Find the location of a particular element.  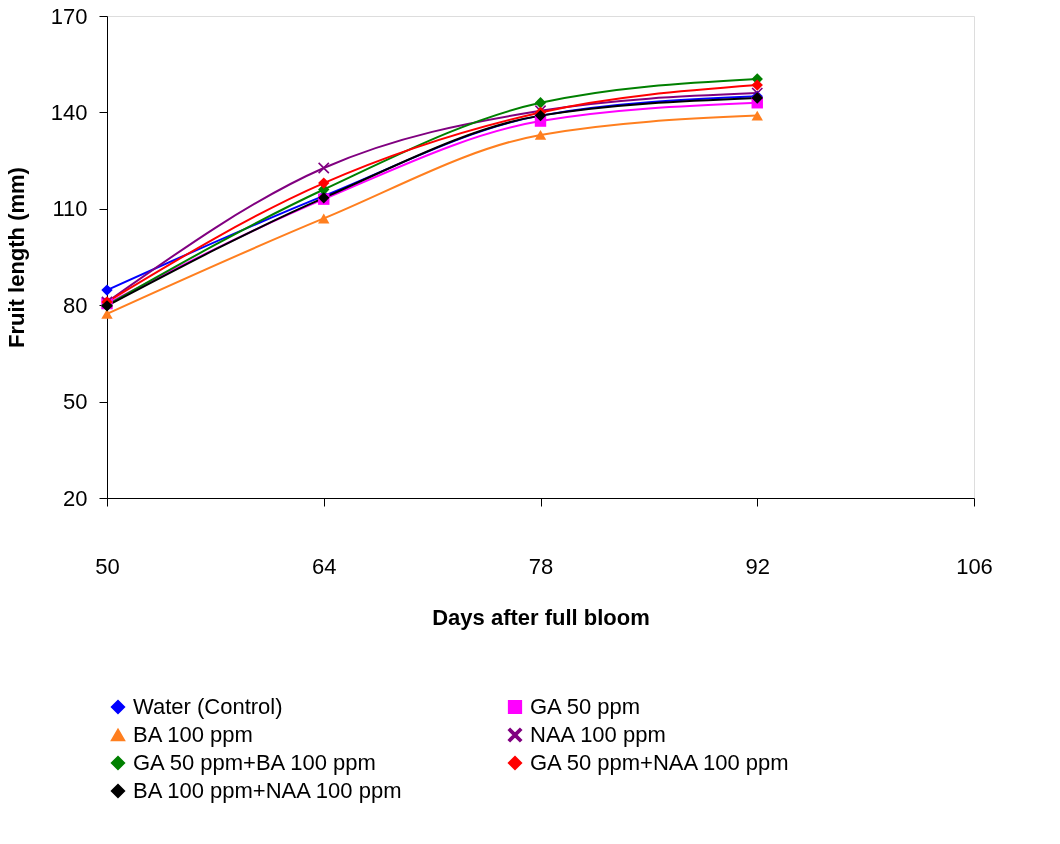

y-axis-title: Fruit length (mm) is located at coordinates (16, 257).